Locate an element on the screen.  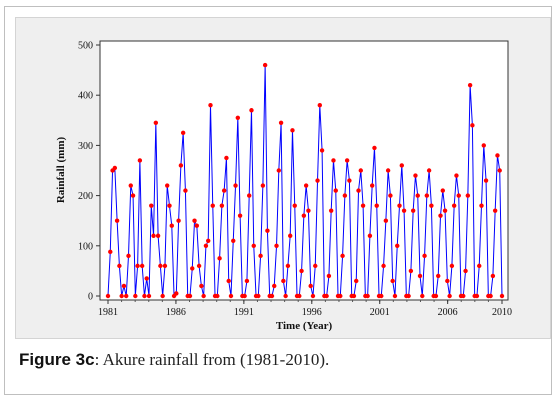
y-tick-label: 500 is located at coordinates (85, 46).